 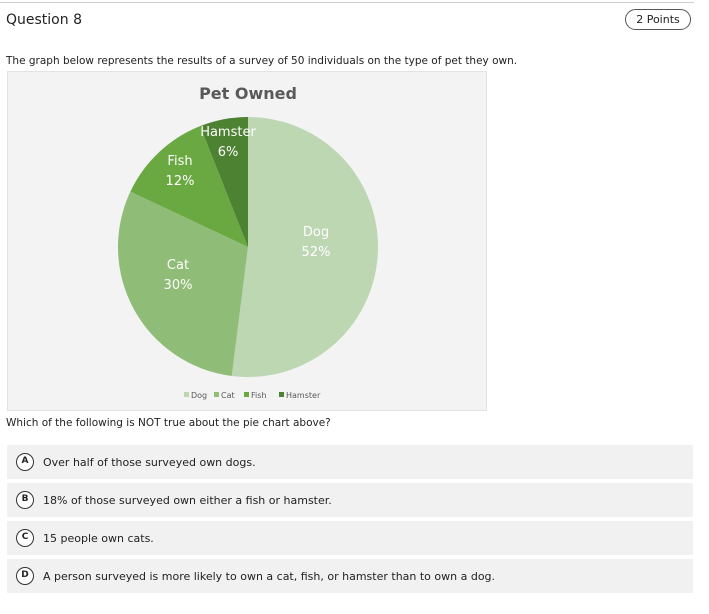 I want to click on option-d-letter: D, so click(x=25, y=576).